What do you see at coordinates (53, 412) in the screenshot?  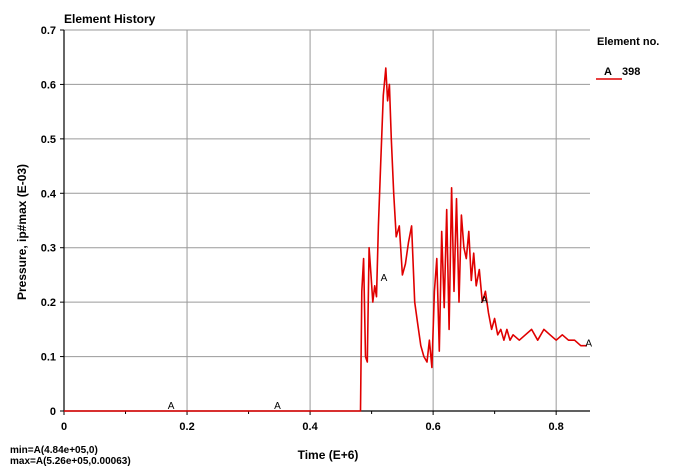 I see `y-tick-label-0: 0` at bounding box center [53, 412].